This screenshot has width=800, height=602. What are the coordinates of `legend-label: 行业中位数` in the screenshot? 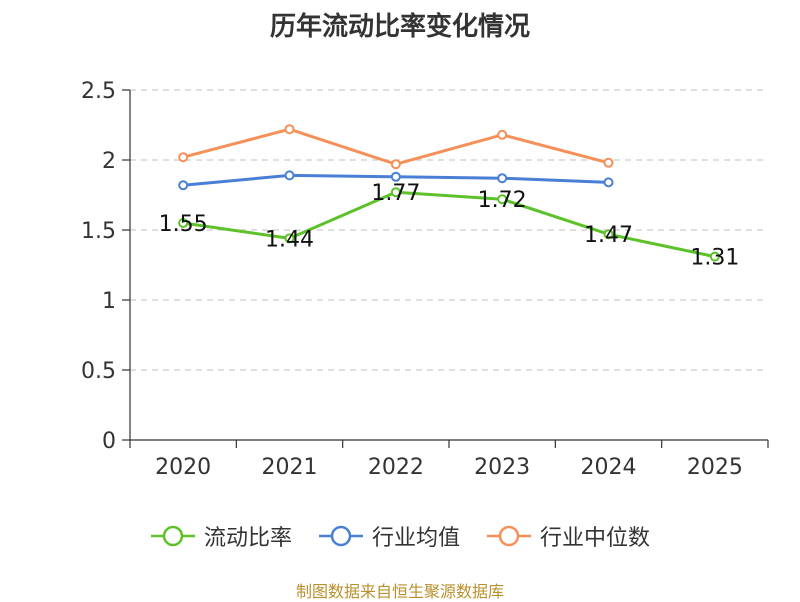 It's located at (595, 538).